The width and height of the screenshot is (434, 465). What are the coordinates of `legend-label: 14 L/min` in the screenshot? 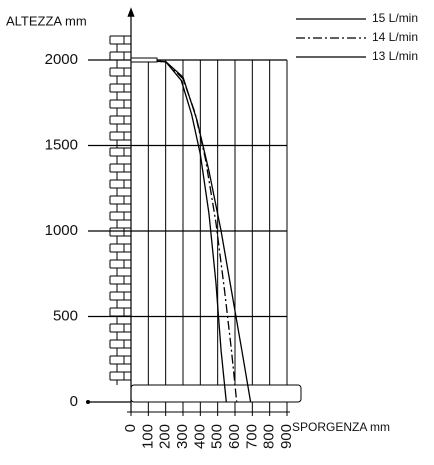 It's located at (395, 37).